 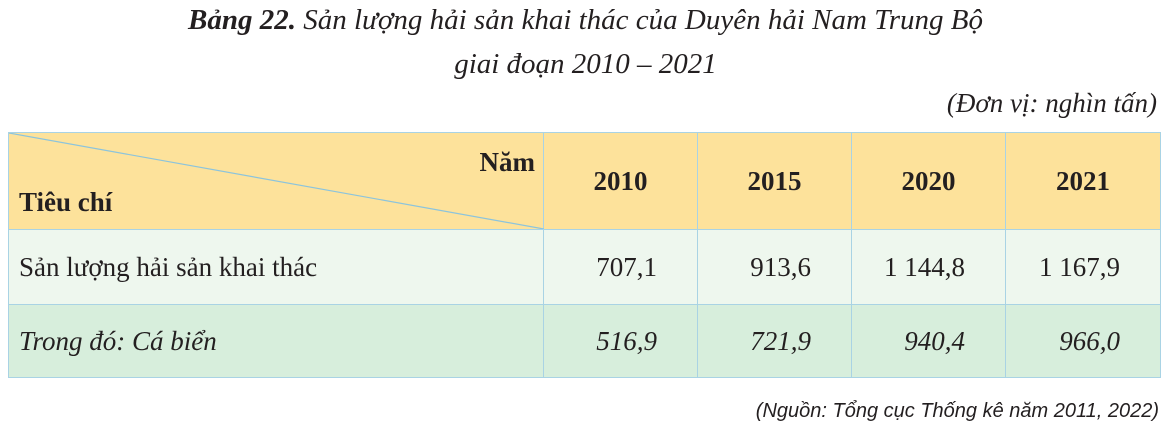 I want to click on cell: 940,4, so click(x=928, y=341).